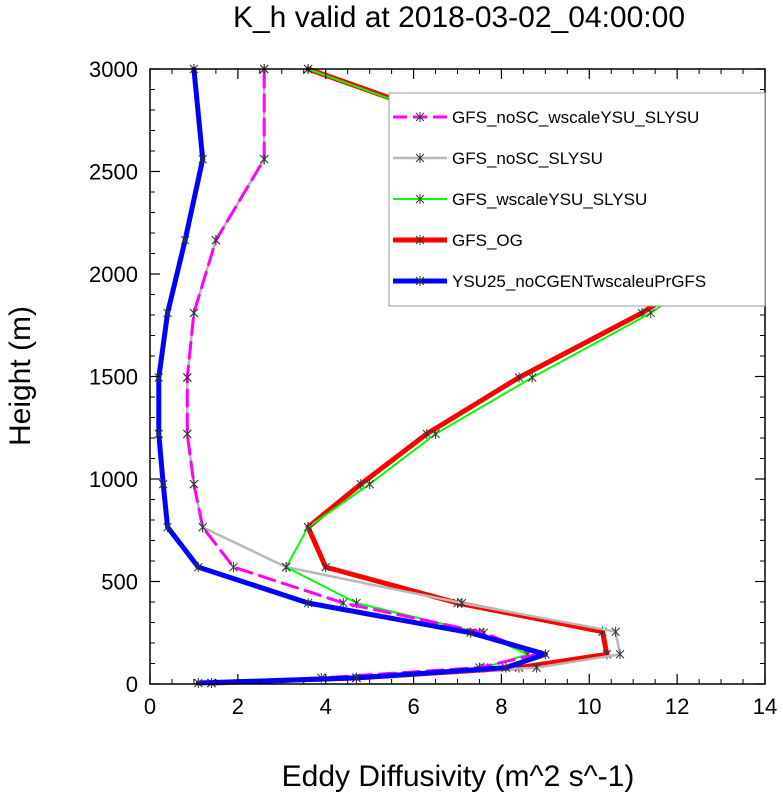 The height and width of the screenshot is (796, 783). I want to click on x-tick-label: 8, so click(501, 706).